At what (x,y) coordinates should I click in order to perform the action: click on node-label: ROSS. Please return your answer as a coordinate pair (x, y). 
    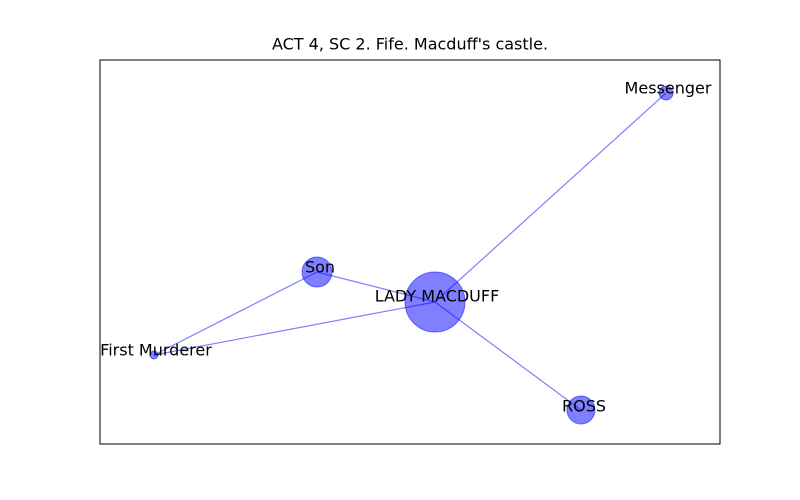
    Looking at the image, I should click on (584, 406).